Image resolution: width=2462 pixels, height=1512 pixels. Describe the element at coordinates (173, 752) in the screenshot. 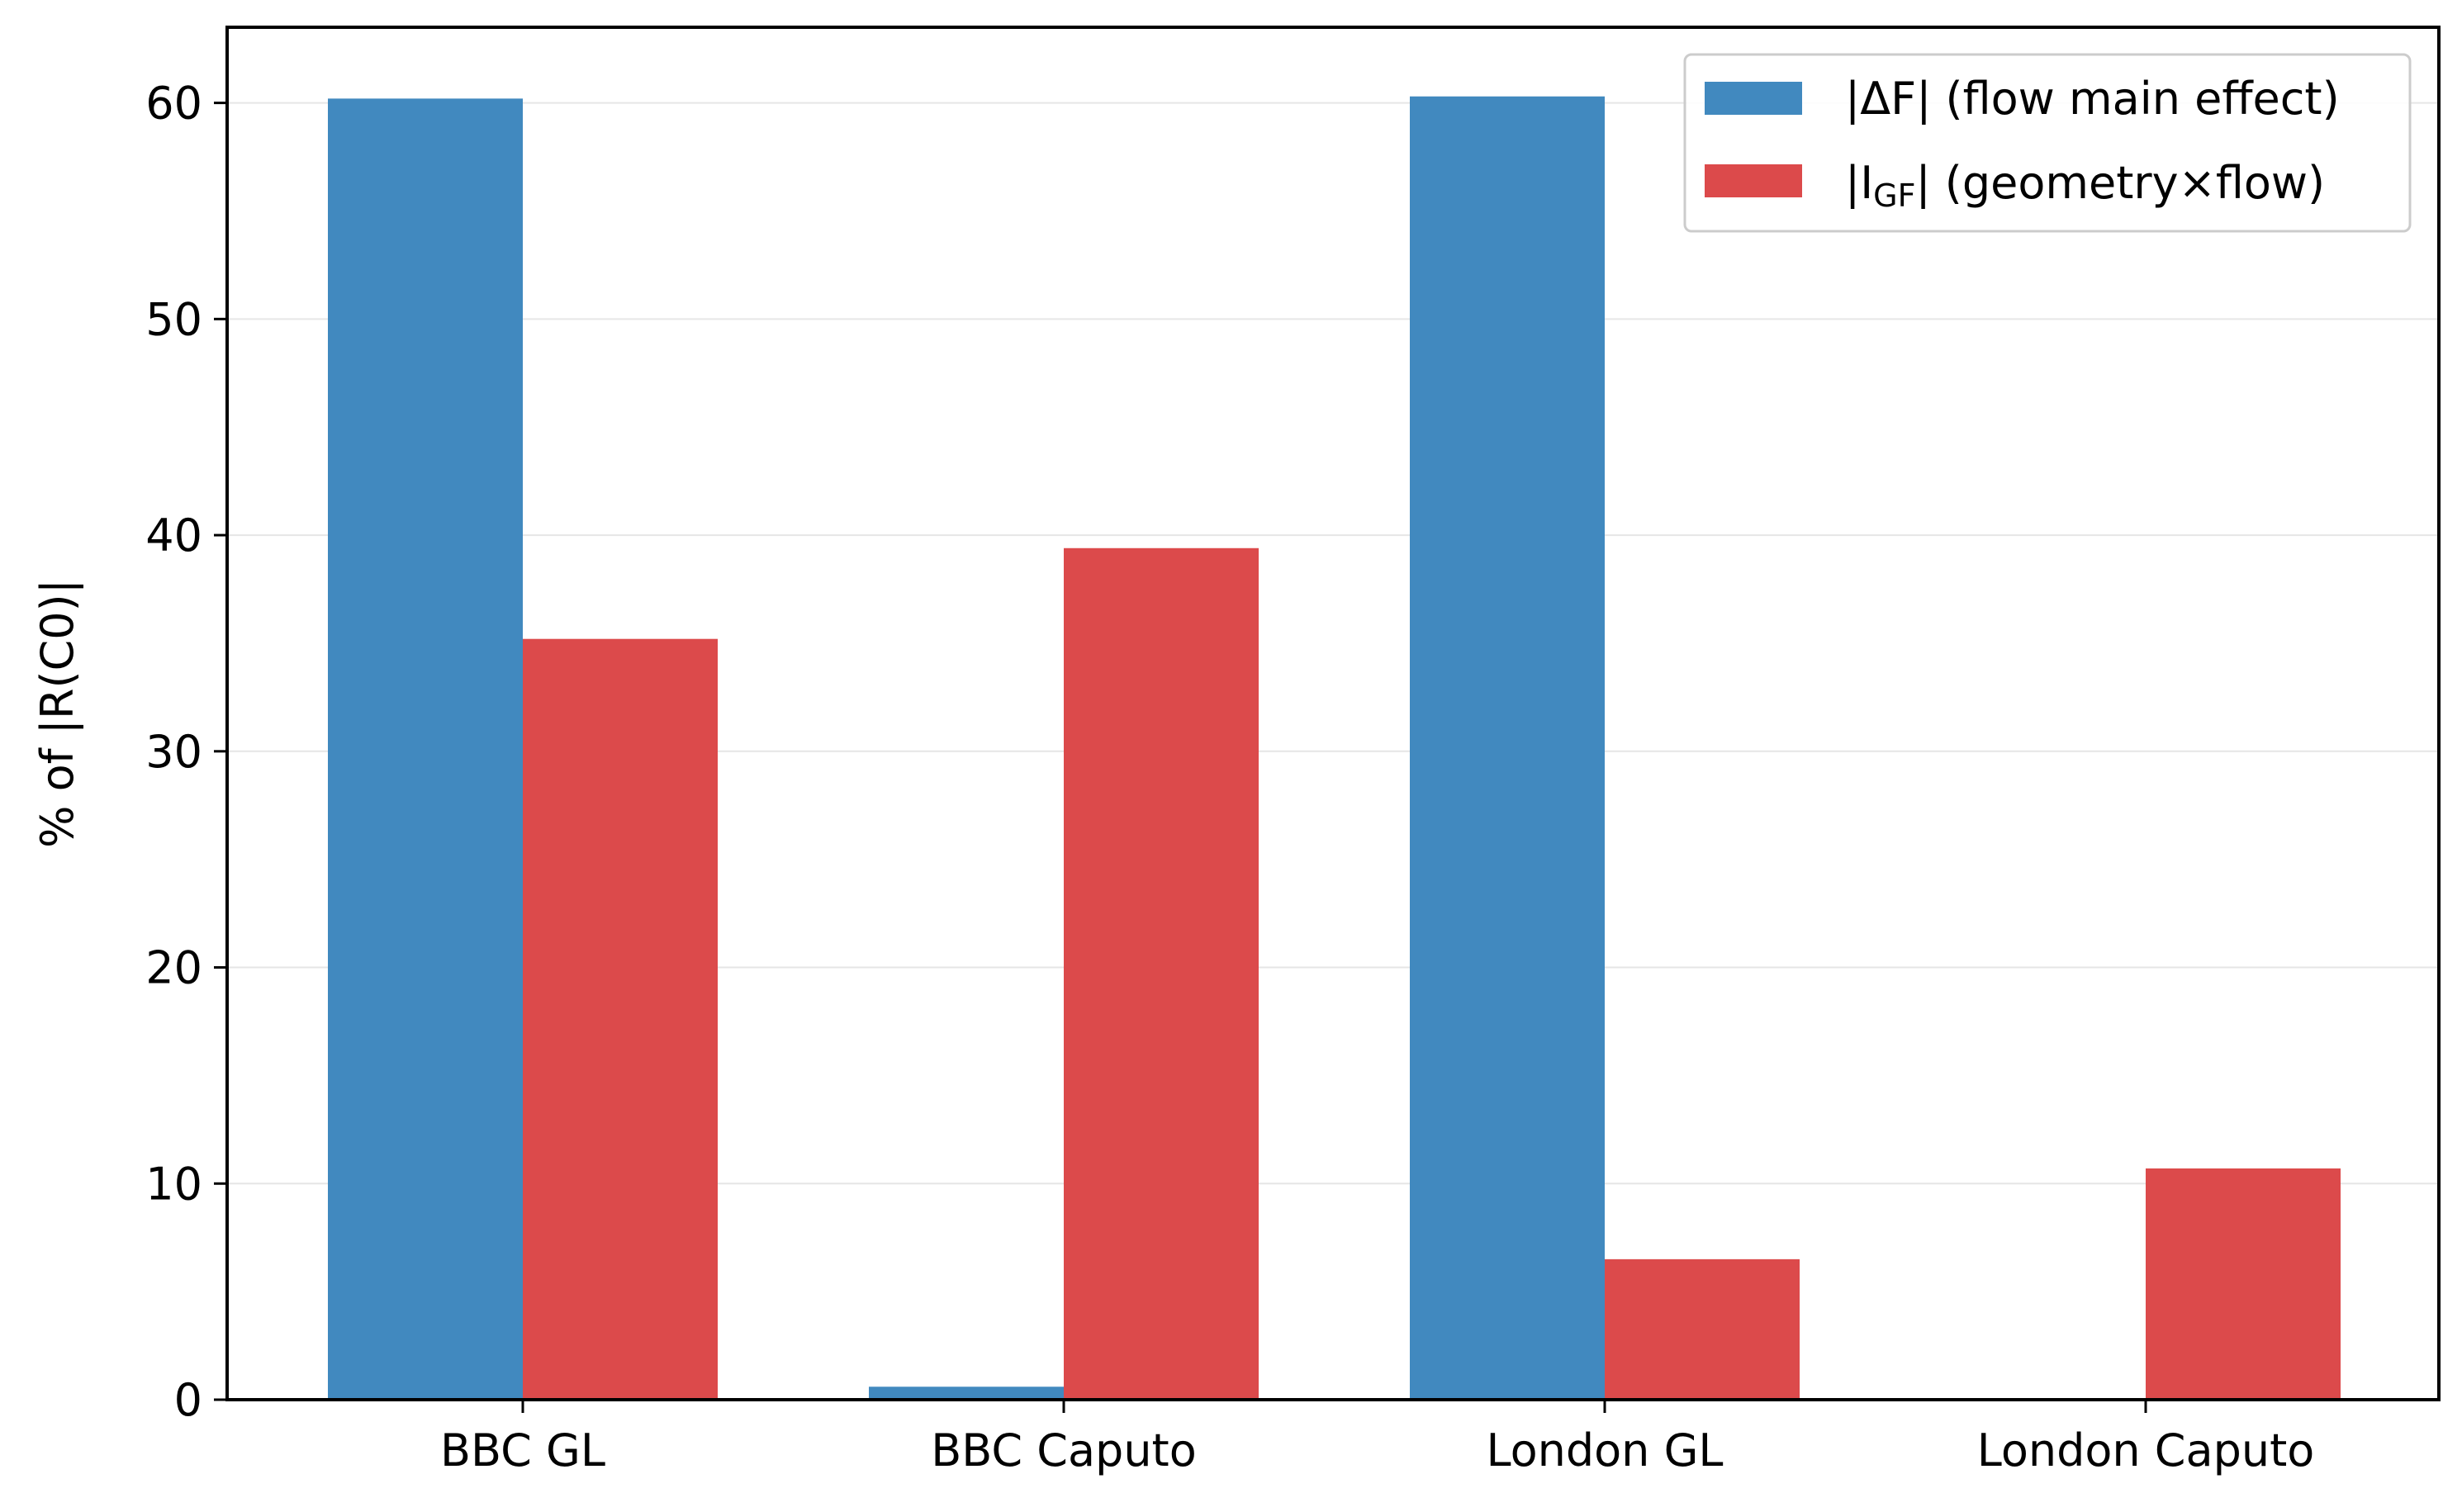

I see `y-tick-label: 30` at that location.